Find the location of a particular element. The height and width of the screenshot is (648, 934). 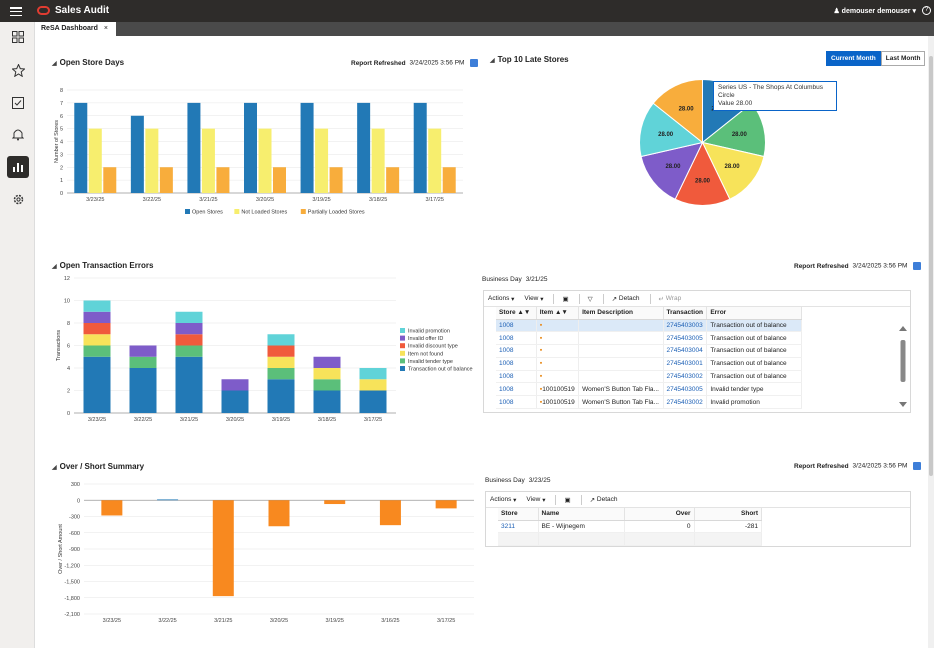

tab-resa-dashboard: ReSA Dashboard × is located at coordinates (76, 29).